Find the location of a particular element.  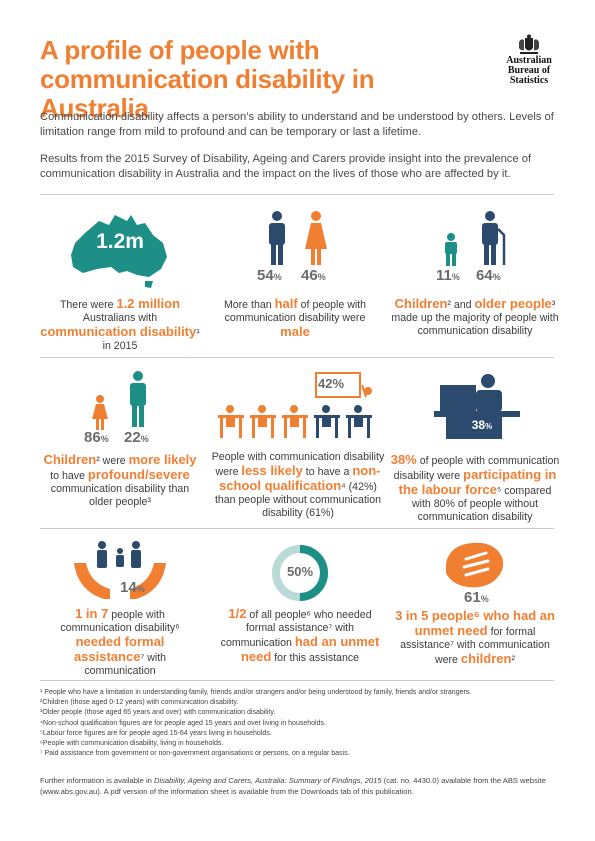

caption-text: ² is located at coordinates (513, 660).